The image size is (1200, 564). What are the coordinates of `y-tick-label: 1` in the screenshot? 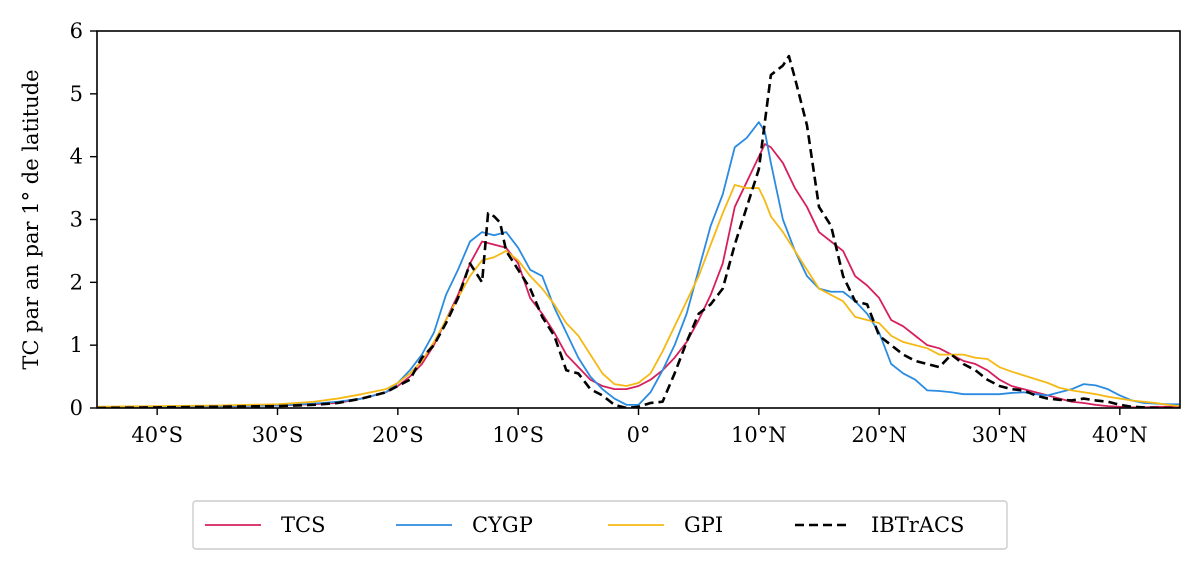 It's located at (76, 345).